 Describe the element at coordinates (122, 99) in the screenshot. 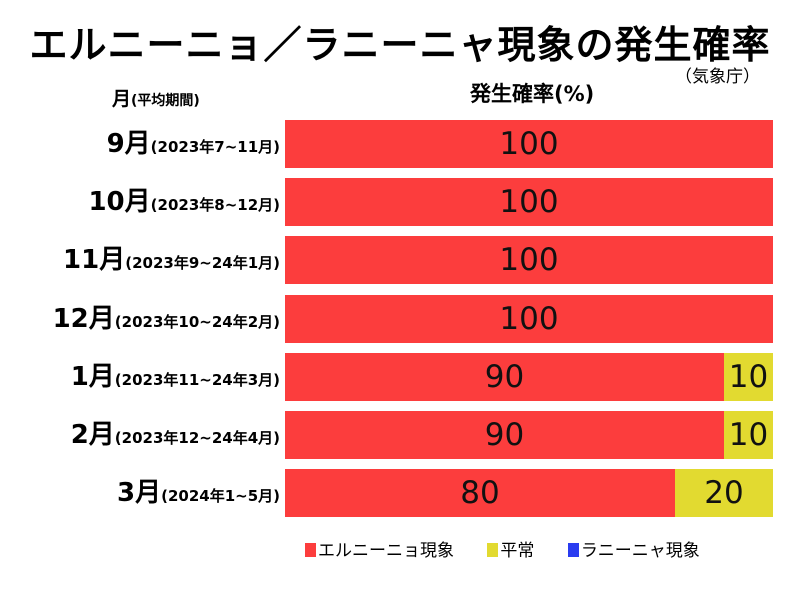

I see `month-axis-label: 月` at that location.